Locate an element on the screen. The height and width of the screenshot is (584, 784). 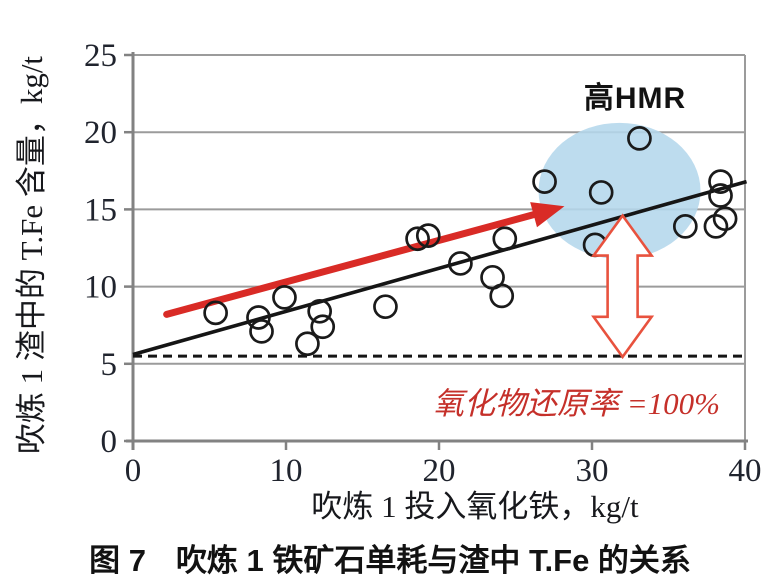
reduction-gap-double-arrow is located at coordinates (623, 286).